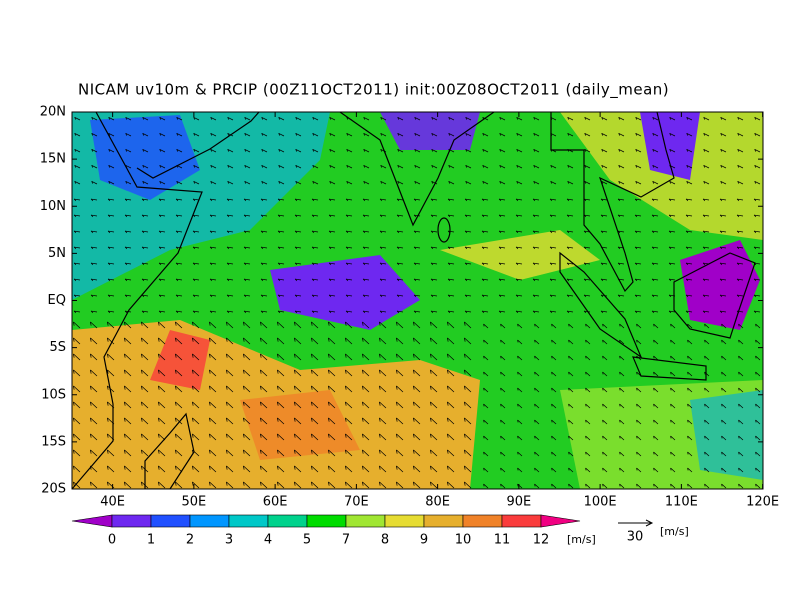 The width and height of the screenshot is (800, 600). Describe the element at coordinates (649, 523) in the screenshot. I see `vector-key-arrowhead` at that location.